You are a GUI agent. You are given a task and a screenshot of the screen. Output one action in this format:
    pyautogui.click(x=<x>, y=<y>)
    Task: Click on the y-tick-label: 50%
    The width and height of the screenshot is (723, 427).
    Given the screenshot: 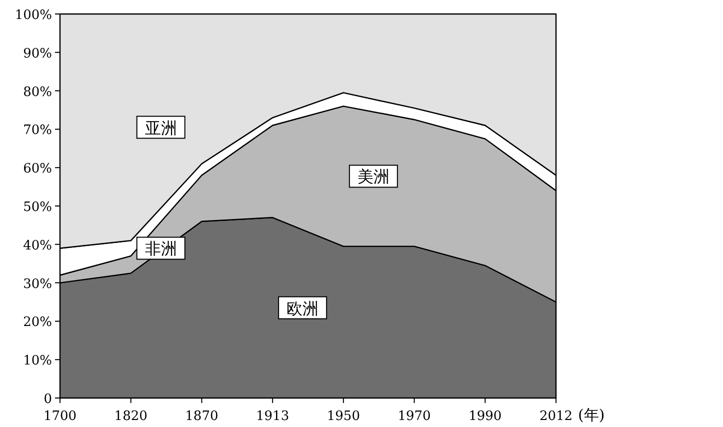 What is the action you would take?
    pyautogui.click(x=37, y=207)
    